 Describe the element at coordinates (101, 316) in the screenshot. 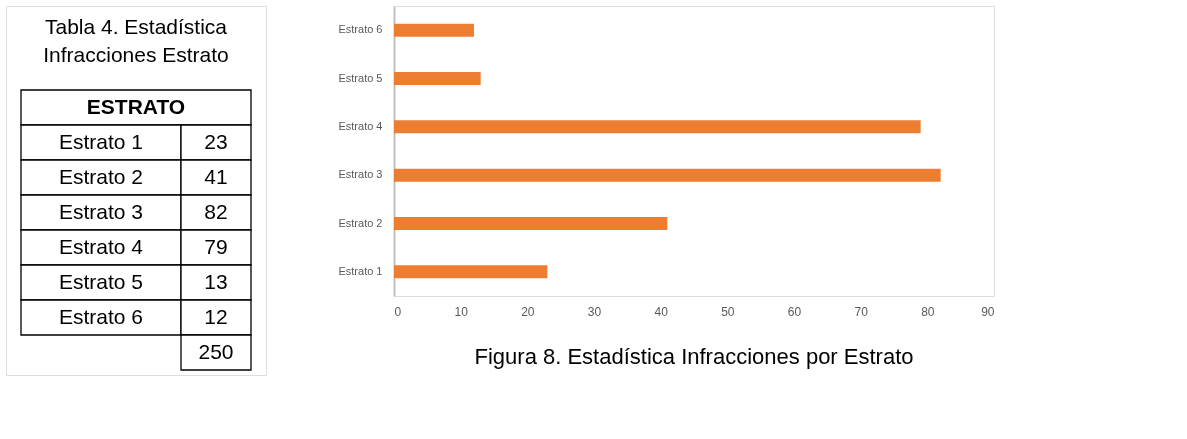

I see `category-label: Estrato 6` at that location.